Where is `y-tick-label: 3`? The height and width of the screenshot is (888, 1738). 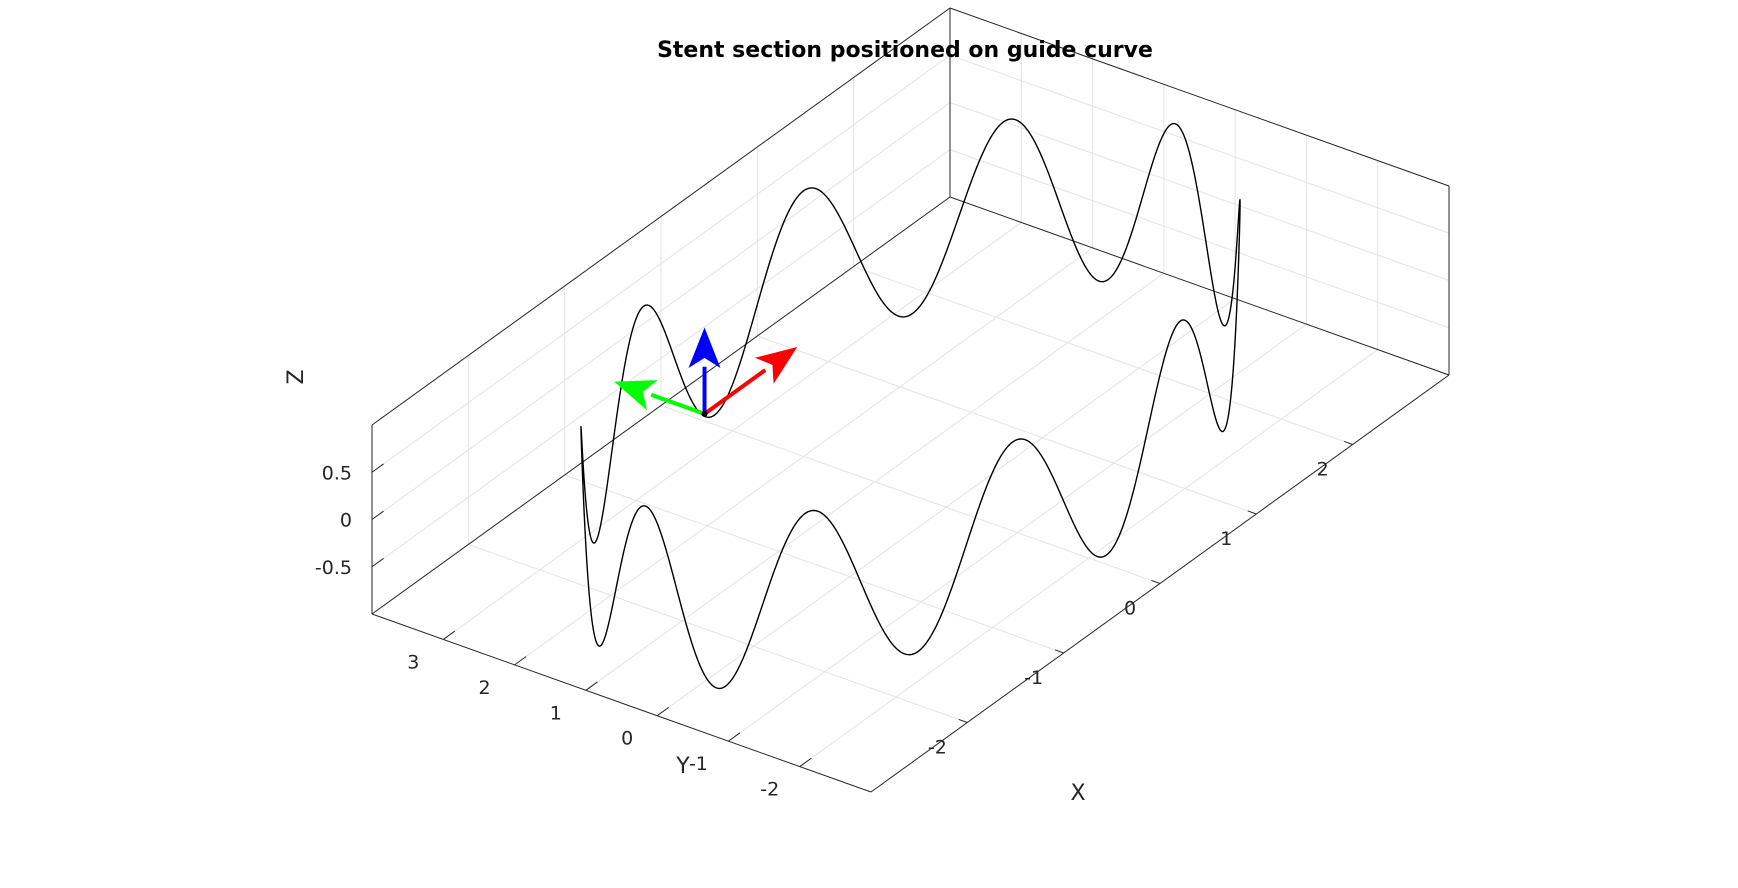
y-tick-label: 3 is located at coordinates (413, 662).